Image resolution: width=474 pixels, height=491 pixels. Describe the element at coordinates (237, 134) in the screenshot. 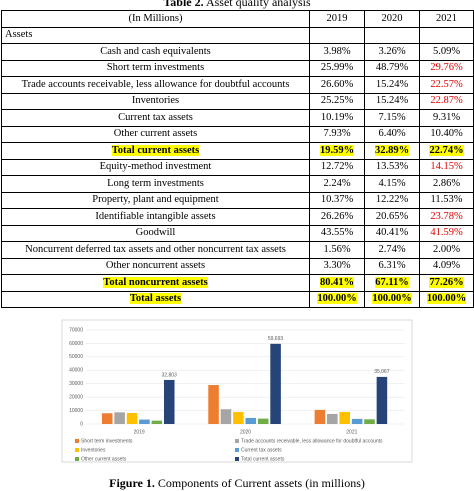

I see `table-row: Other current assets 7.93% 6.40% 10.40%` at that location.